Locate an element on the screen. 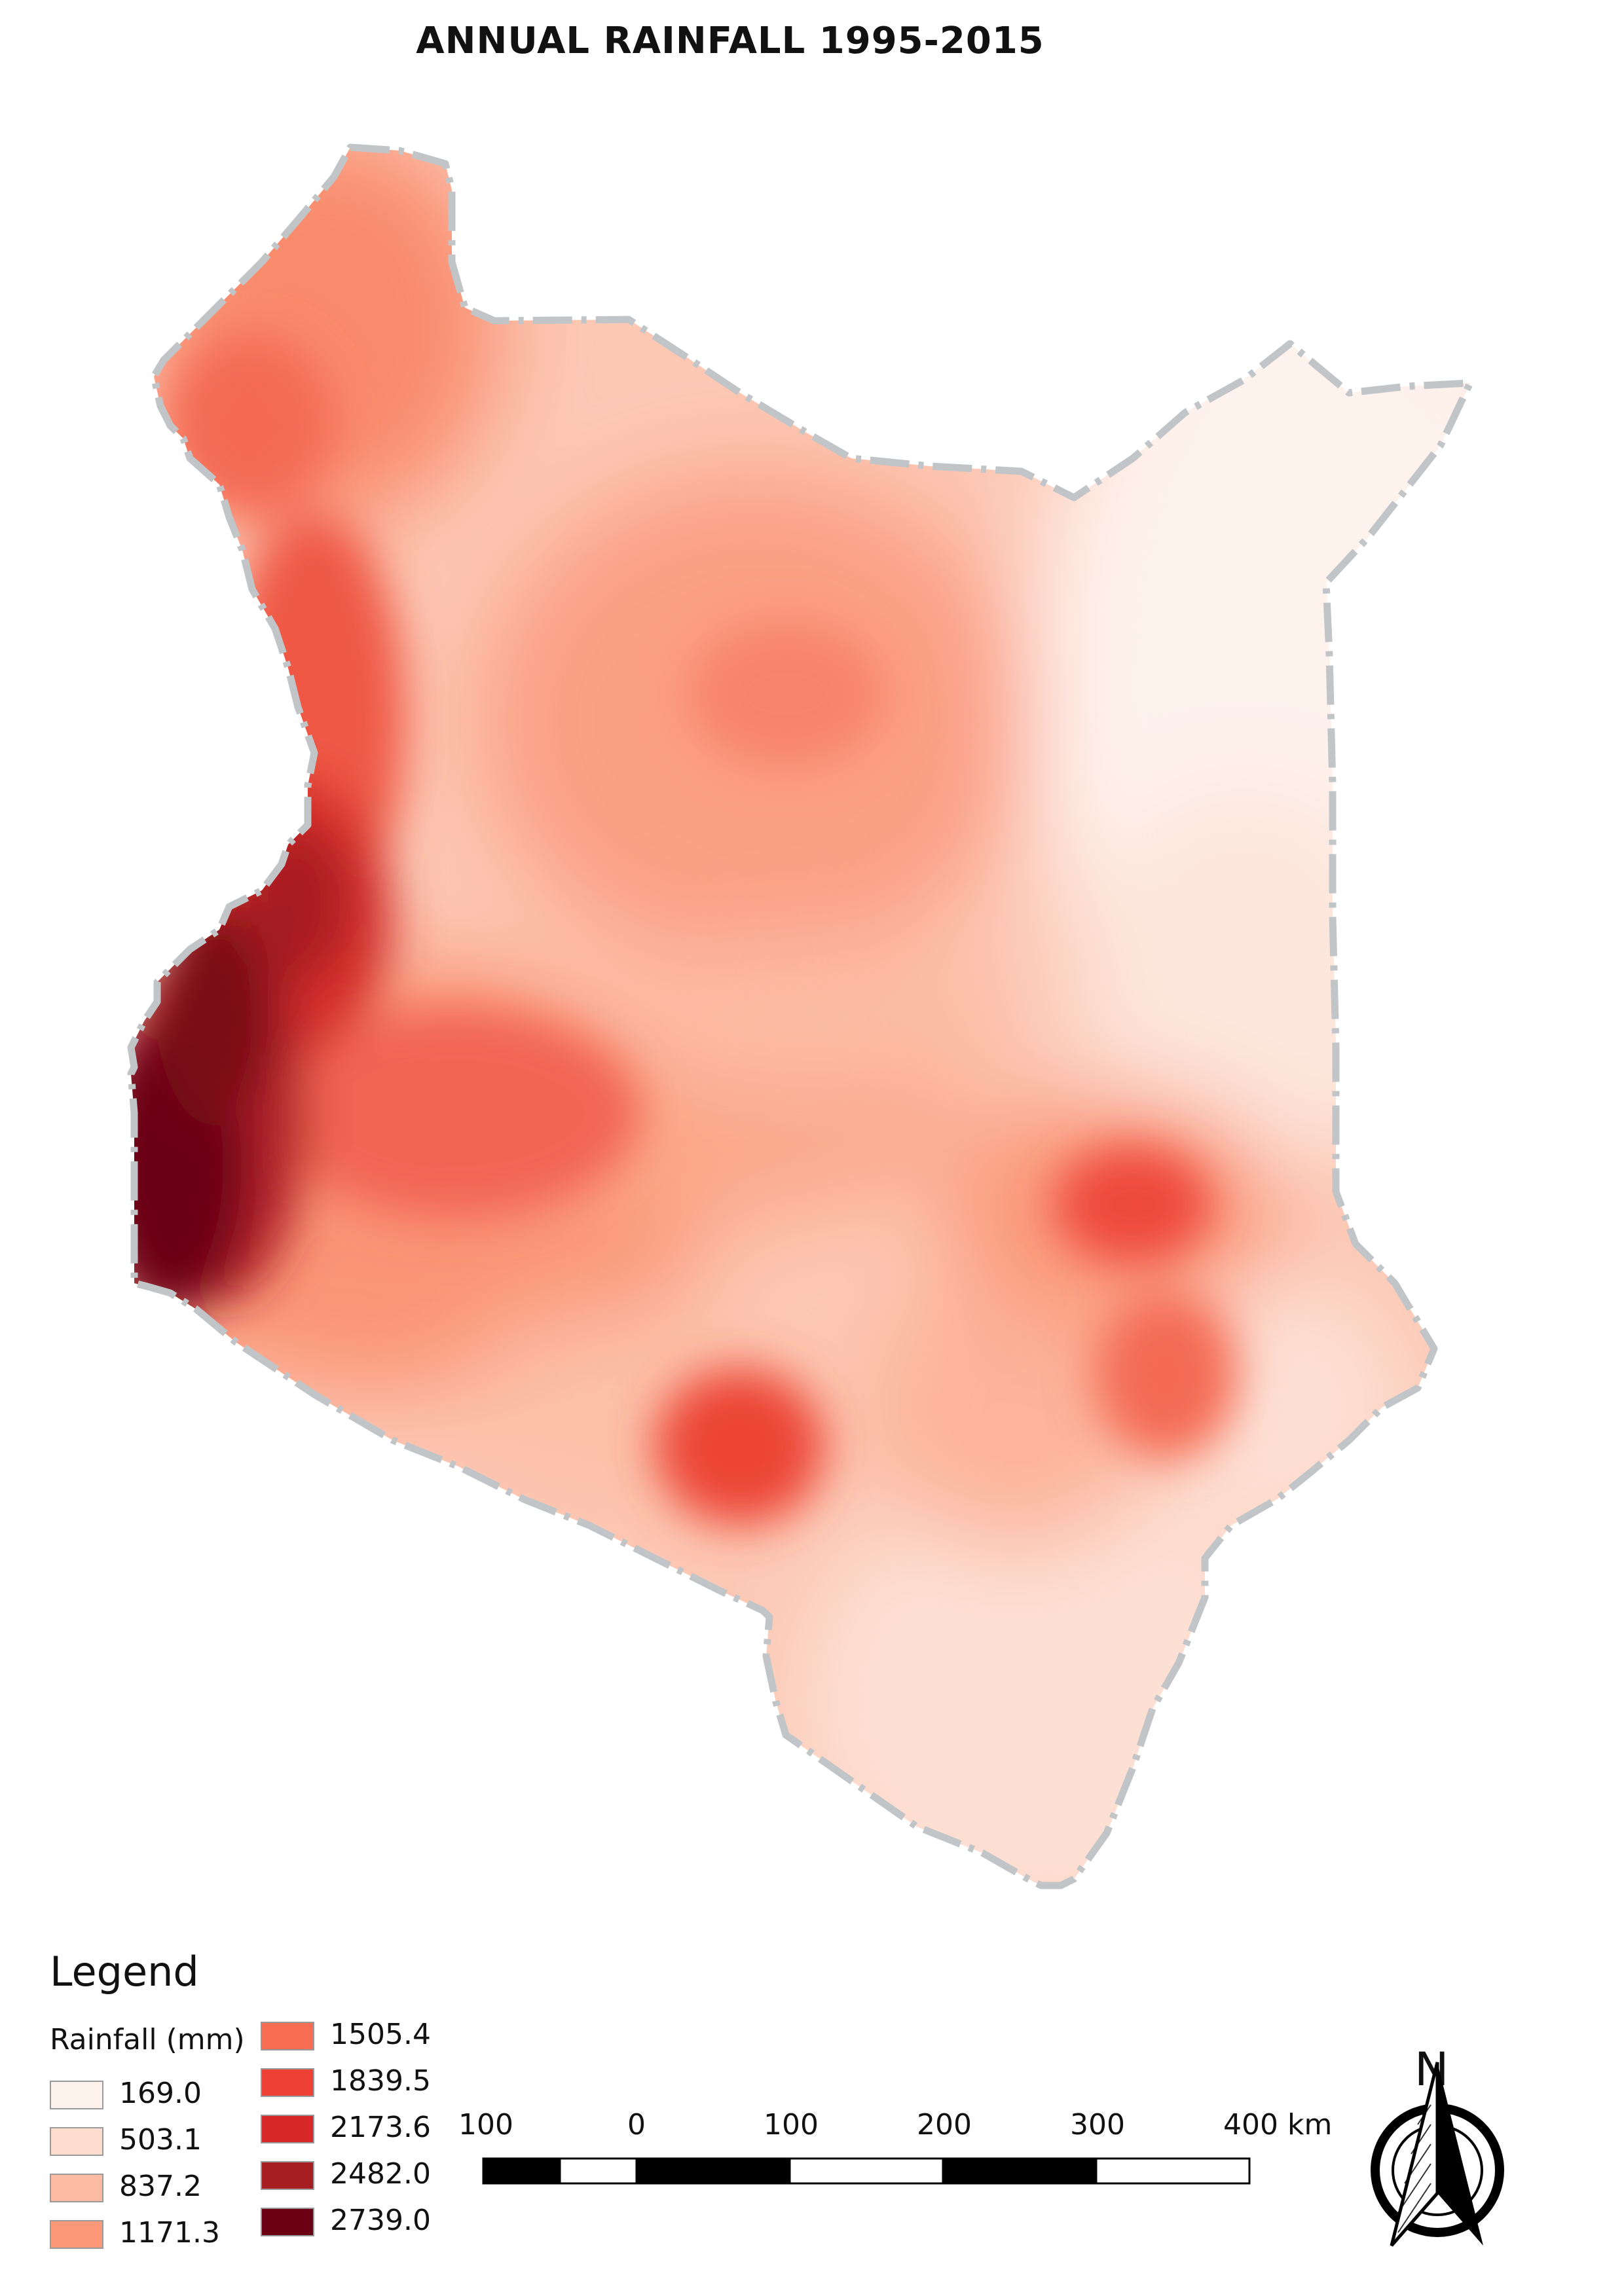  scale-label: 0 is located at coordinates (636, 2124).